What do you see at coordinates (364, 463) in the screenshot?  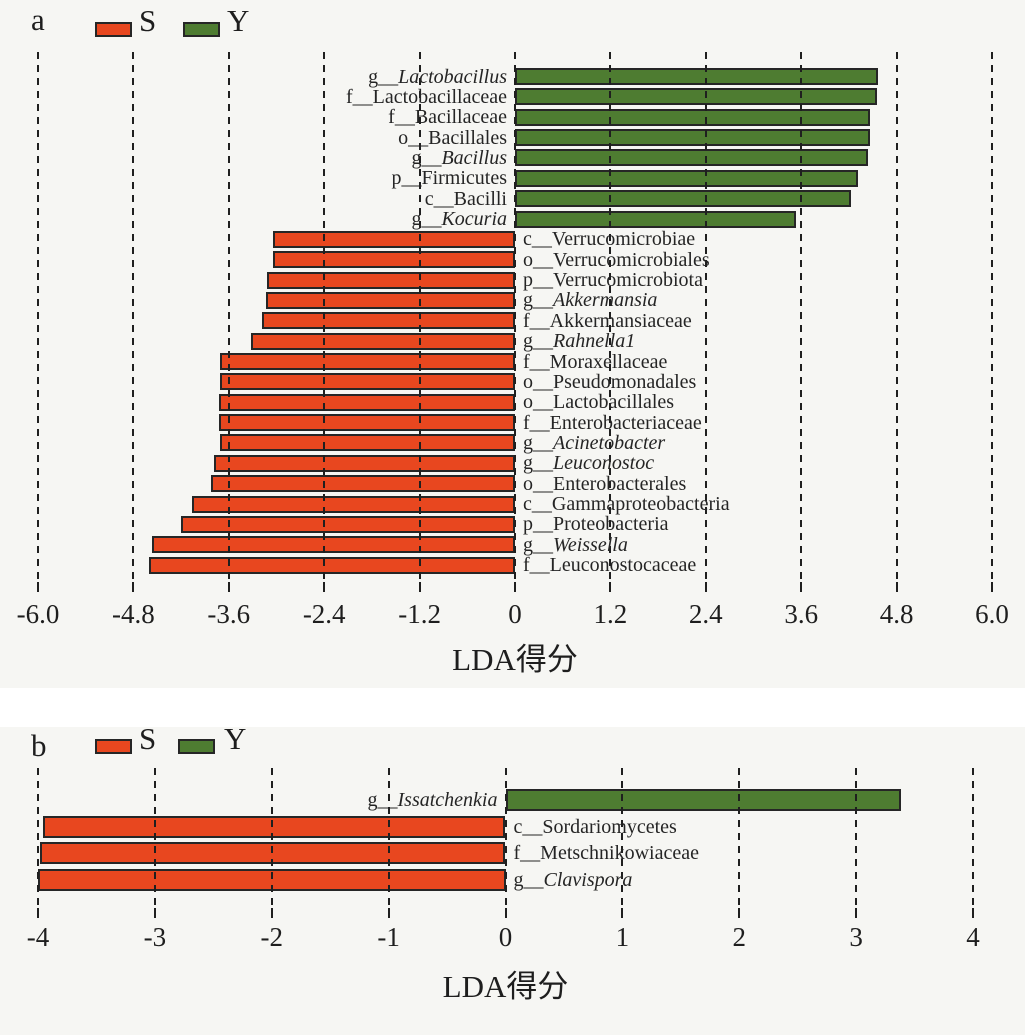 I see `bar-g__Leuconostoc` at bounding box center [364, 463].